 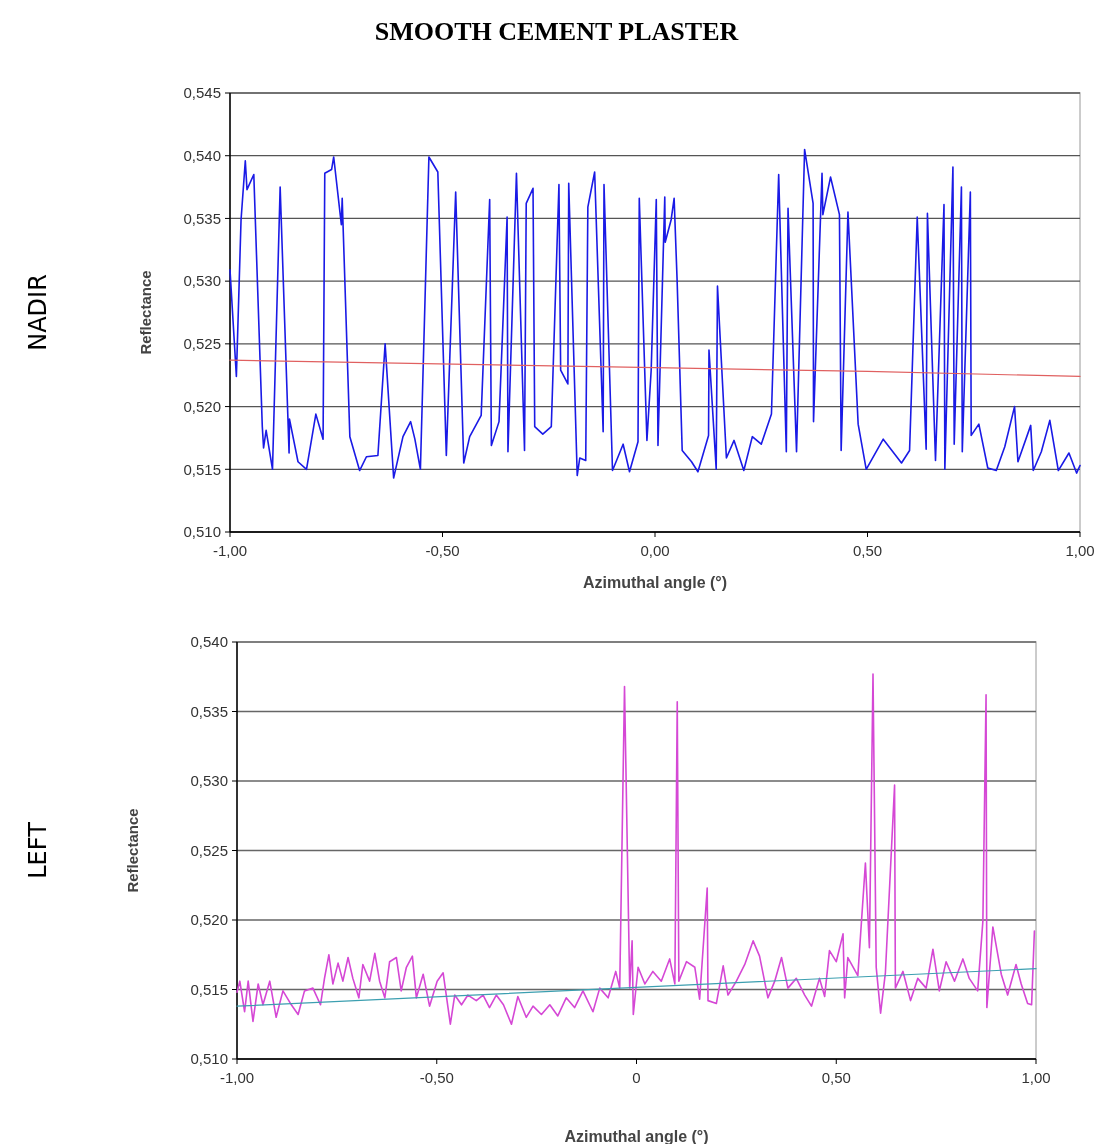 What do you see at coordinates (38, 850) in the screenshot?
I see `text: LEFT` at bounding box center [38, 850].